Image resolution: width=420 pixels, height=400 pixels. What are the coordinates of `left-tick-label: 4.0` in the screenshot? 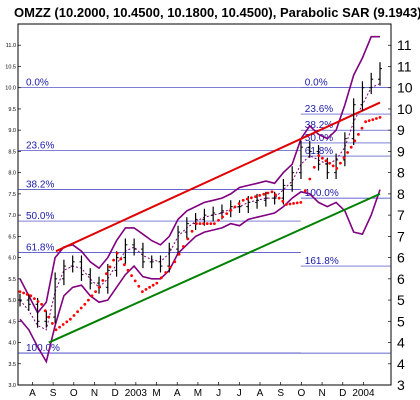 It's located at (12, 344).